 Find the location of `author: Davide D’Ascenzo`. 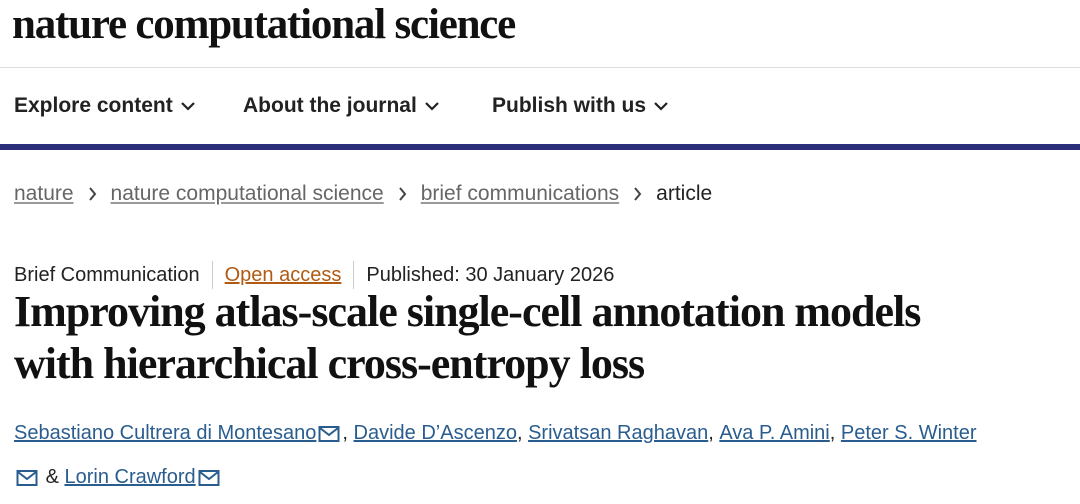

author: Davide D’Ascenzo is located at coordinates (435, 433).